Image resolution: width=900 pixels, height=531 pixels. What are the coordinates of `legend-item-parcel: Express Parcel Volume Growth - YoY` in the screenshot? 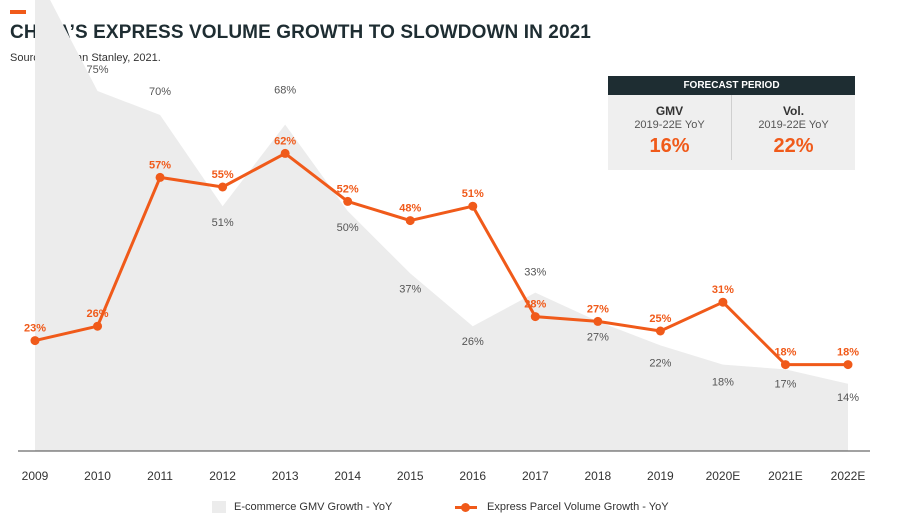 It's located at (562, 507).